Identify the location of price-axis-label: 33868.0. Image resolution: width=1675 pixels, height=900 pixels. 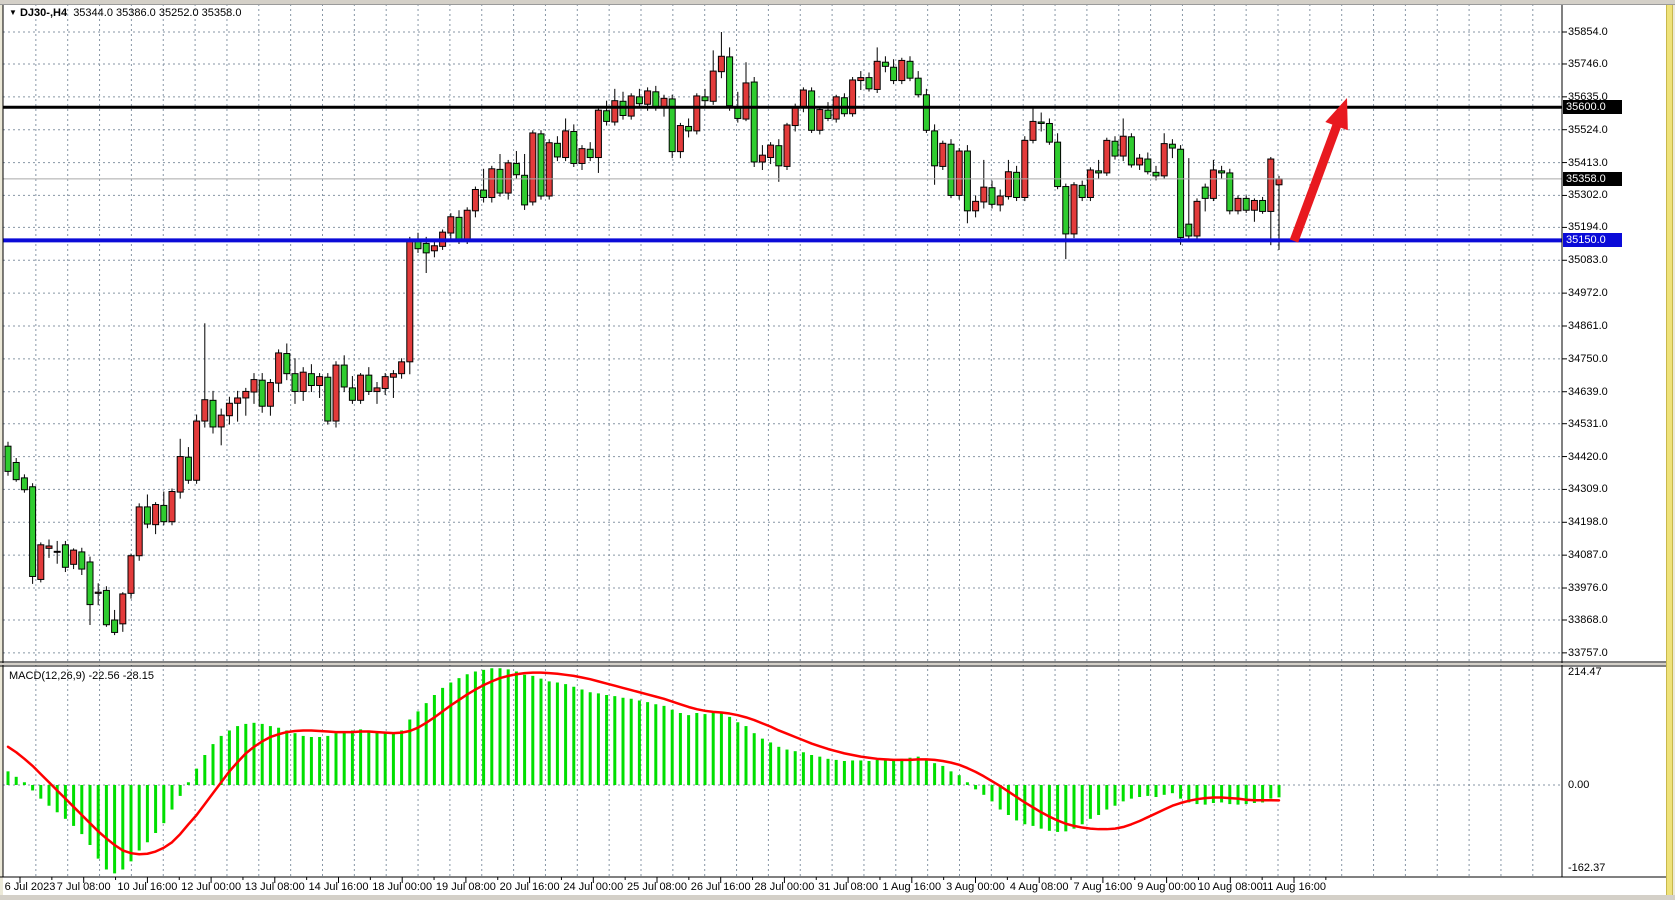
(1588, 619).